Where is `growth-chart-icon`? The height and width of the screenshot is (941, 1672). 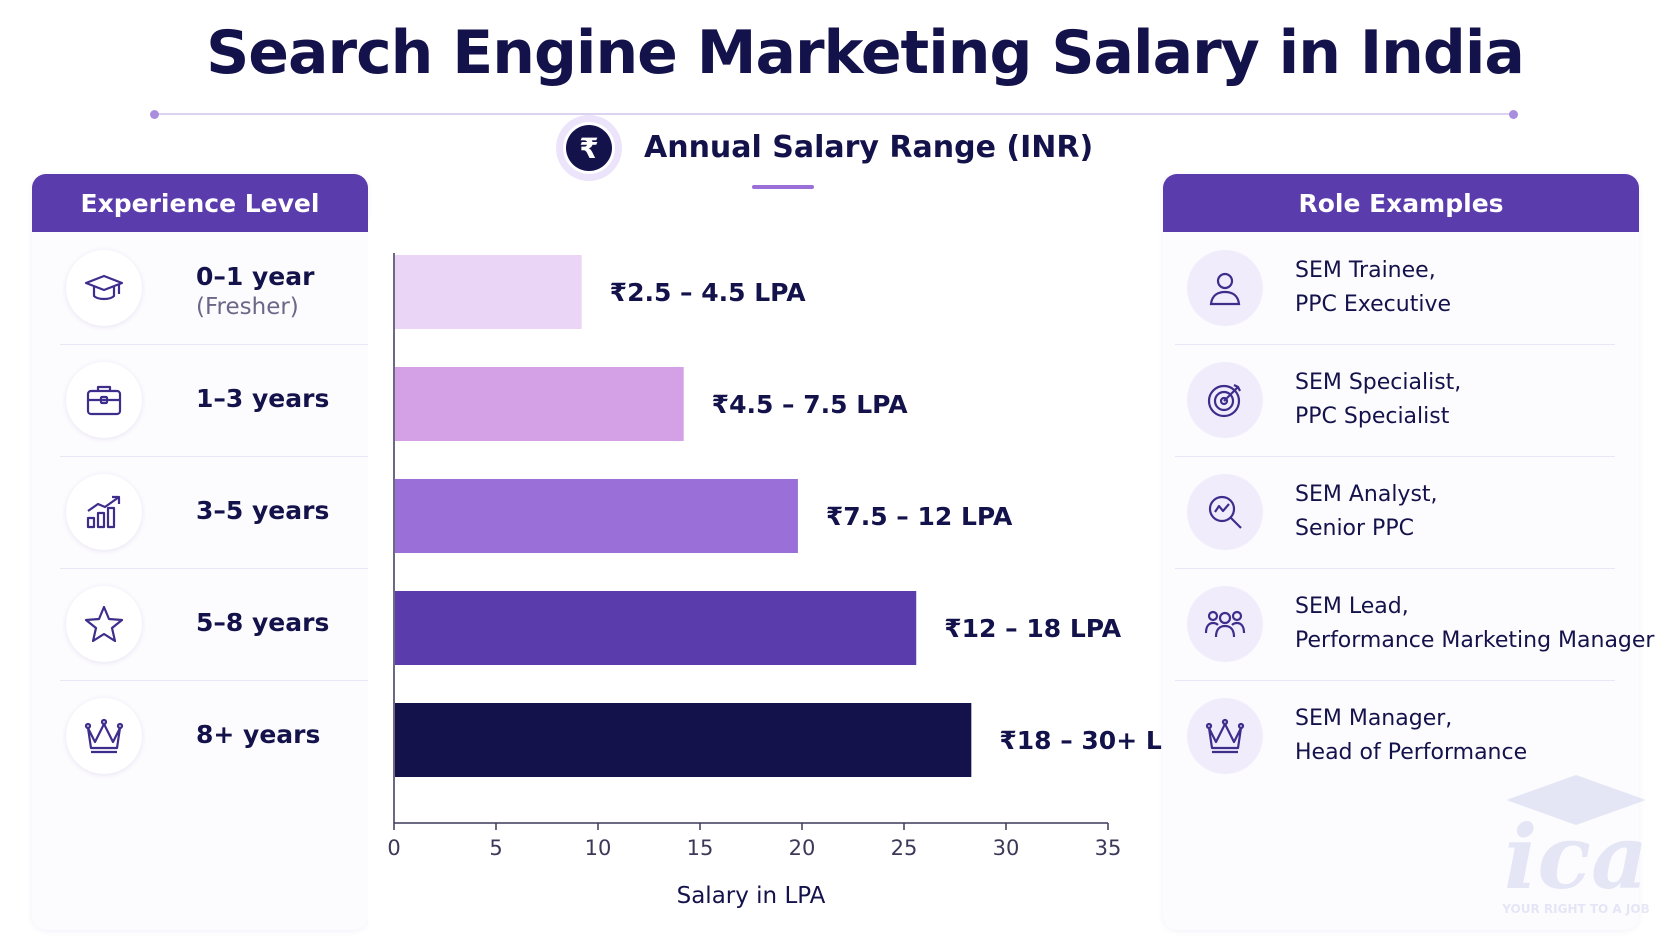
growth-chart-icon is located at coordinates (104, 512).